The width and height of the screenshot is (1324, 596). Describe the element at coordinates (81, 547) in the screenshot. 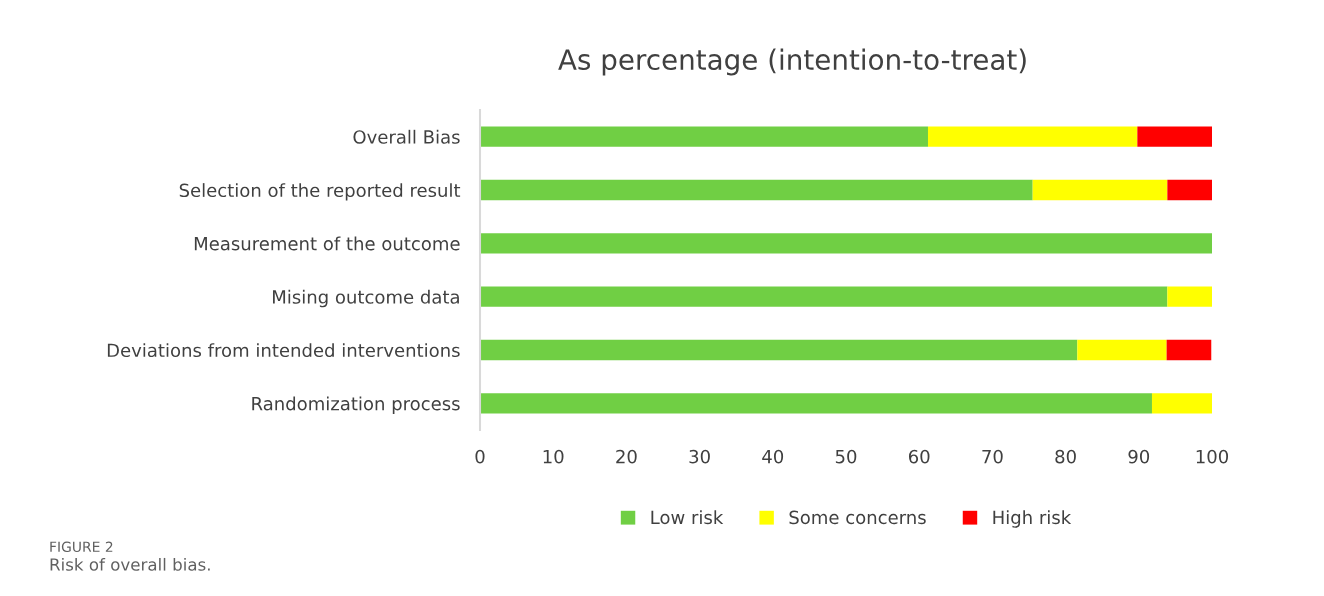

I see `caption: FIGURE 2` at that location.